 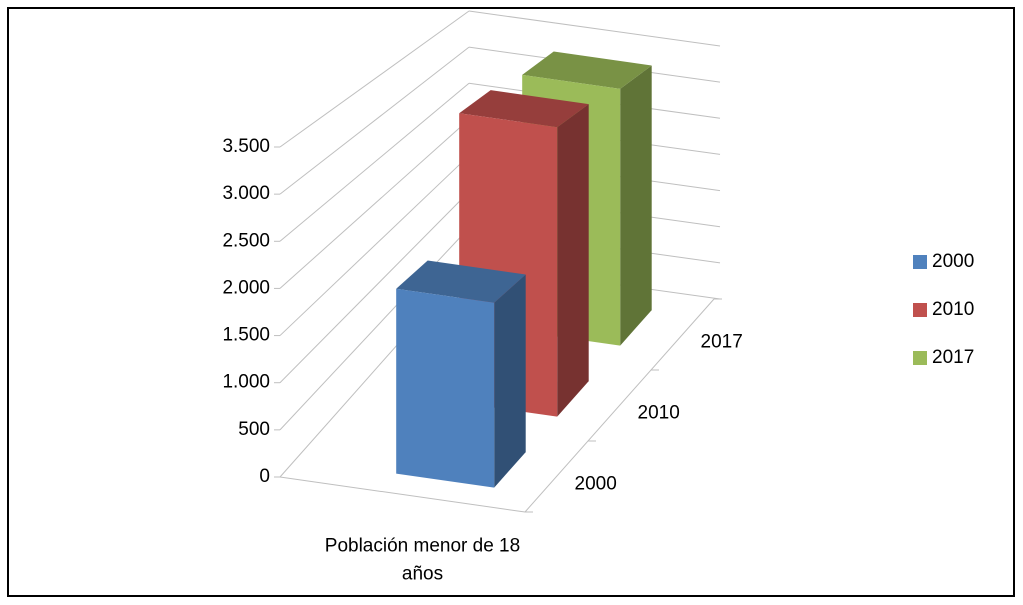 I want to click on y-tick-label: 2.000, so click(x=246, y=287).